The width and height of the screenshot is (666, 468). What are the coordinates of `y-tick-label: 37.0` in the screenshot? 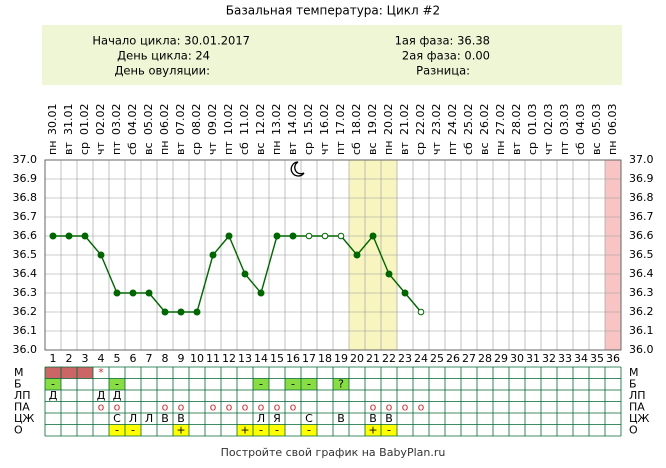 It's located at (25, 159).